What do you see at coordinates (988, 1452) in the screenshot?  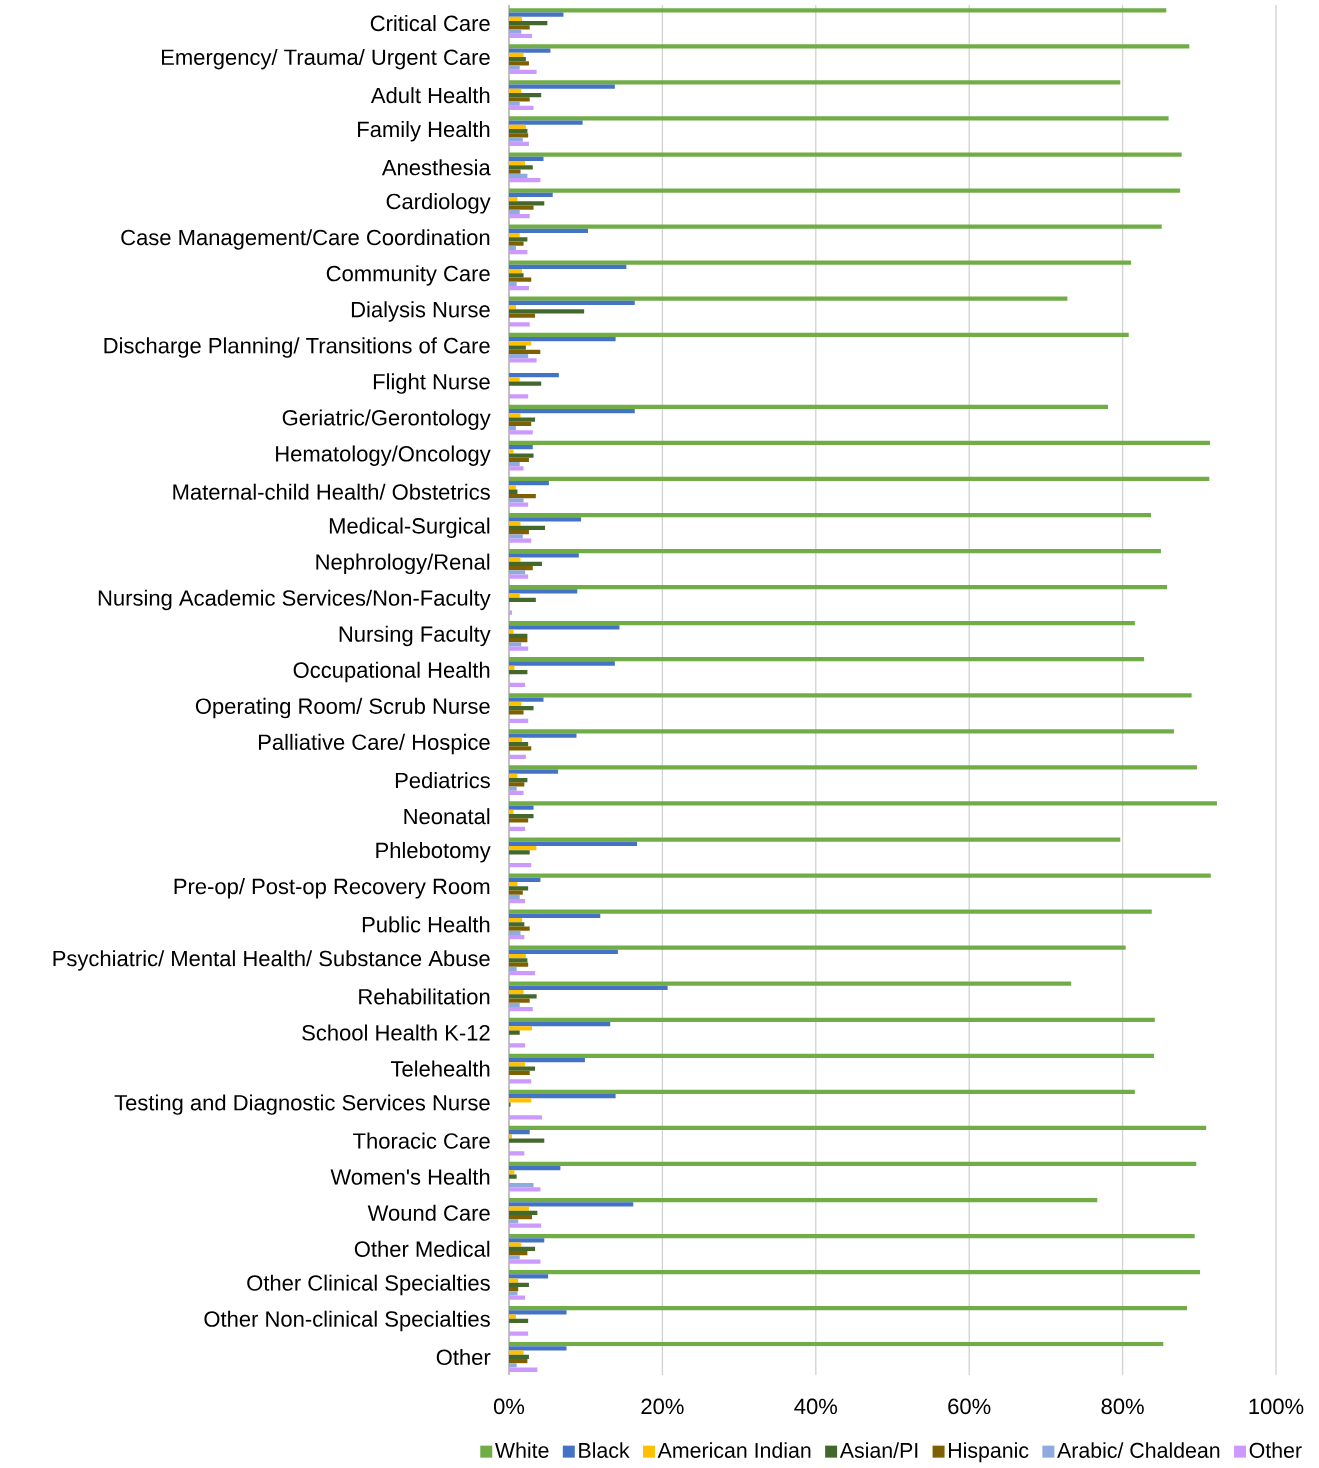 I see `legend-label: Hispanic` at bounding box center [988, 1452].